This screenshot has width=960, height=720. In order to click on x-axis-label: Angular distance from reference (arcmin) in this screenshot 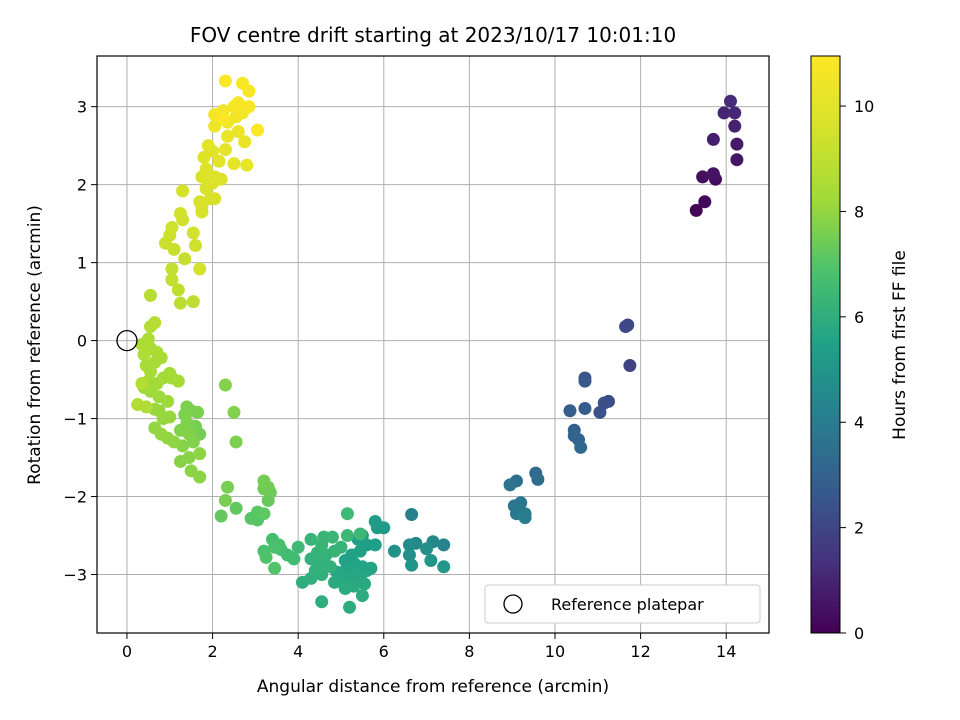, I will do `click(433, 687)`.